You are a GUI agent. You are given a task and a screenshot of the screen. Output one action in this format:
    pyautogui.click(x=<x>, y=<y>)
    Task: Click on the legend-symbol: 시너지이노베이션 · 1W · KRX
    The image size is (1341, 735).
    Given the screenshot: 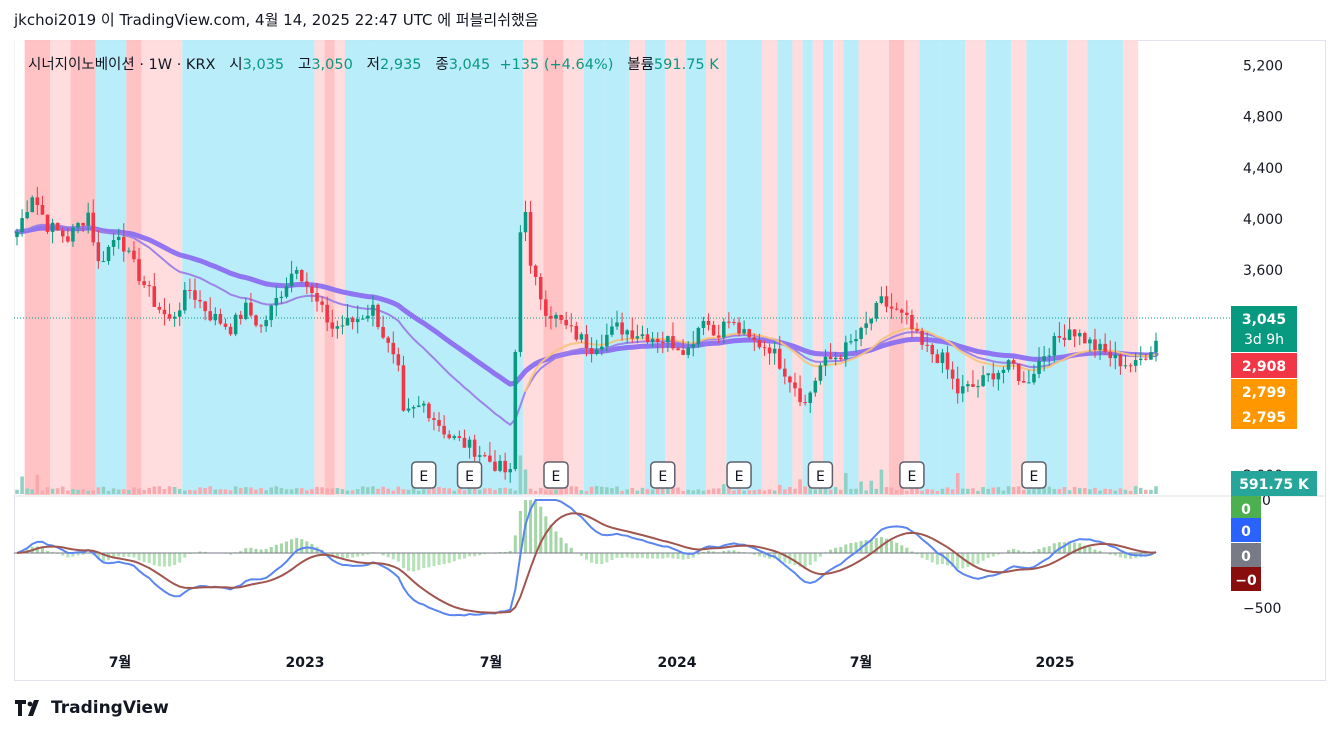 What is the action you would take?
    pyautogui.click(x=122, y=65)
    